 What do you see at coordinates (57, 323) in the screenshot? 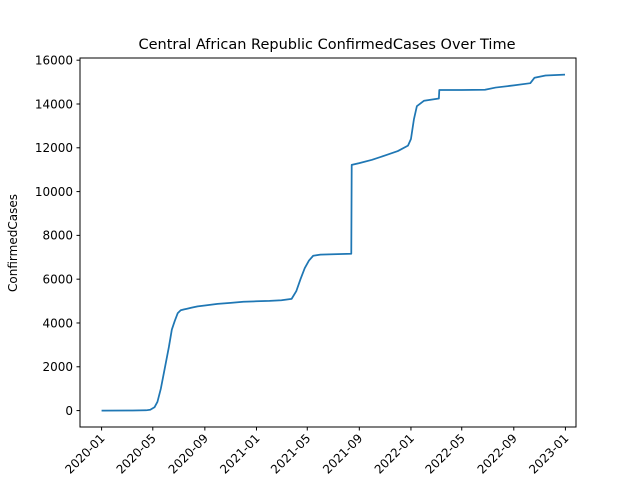
I see `y-tick-label: 4000` at bounding box center [57, 323].